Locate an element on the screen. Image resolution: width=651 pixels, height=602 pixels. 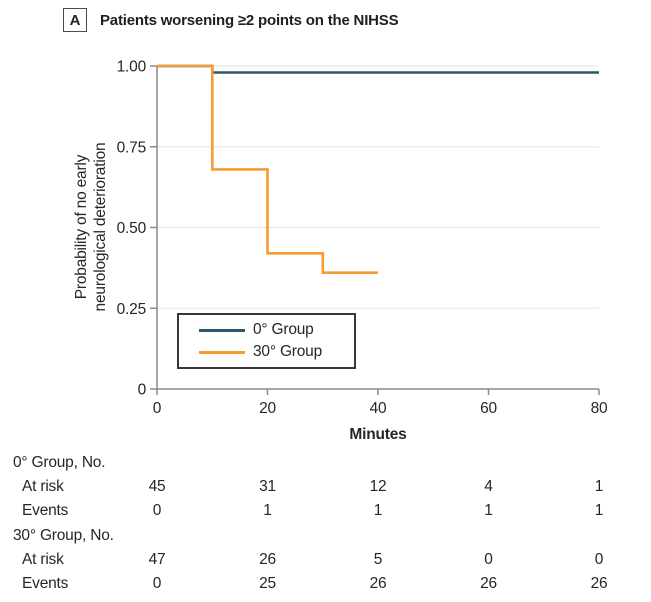
risk-table-row: At risk 45 31 12 4 1 is located at coordinates (325, 487).